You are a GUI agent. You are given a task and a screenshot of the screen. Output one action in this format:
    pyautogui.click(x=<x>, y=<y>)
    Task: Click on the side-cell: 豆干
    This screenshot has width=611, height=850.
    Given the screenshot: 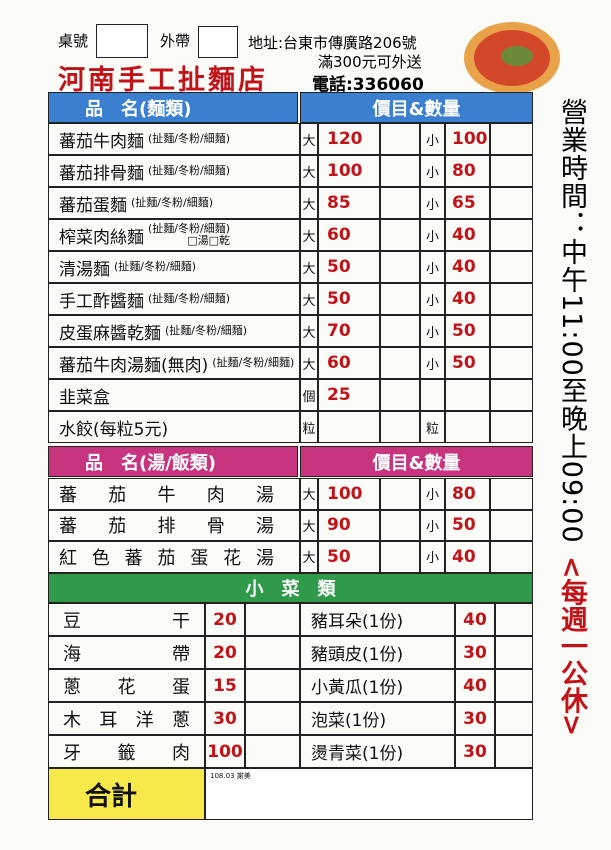 What is the action you would take?
    pyautogui.click(x=126, y=619)
    